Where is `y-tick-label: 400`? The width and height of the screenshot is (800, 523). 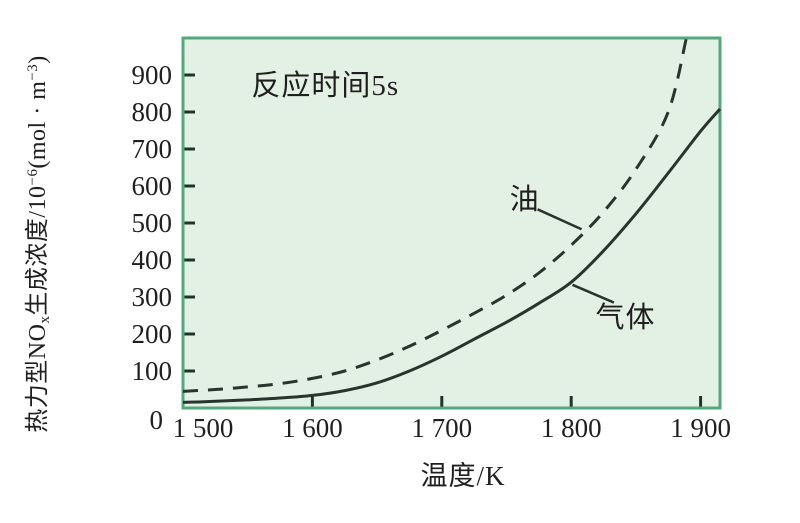 y-tick-label: 400 is located at coordinates (152, 260).